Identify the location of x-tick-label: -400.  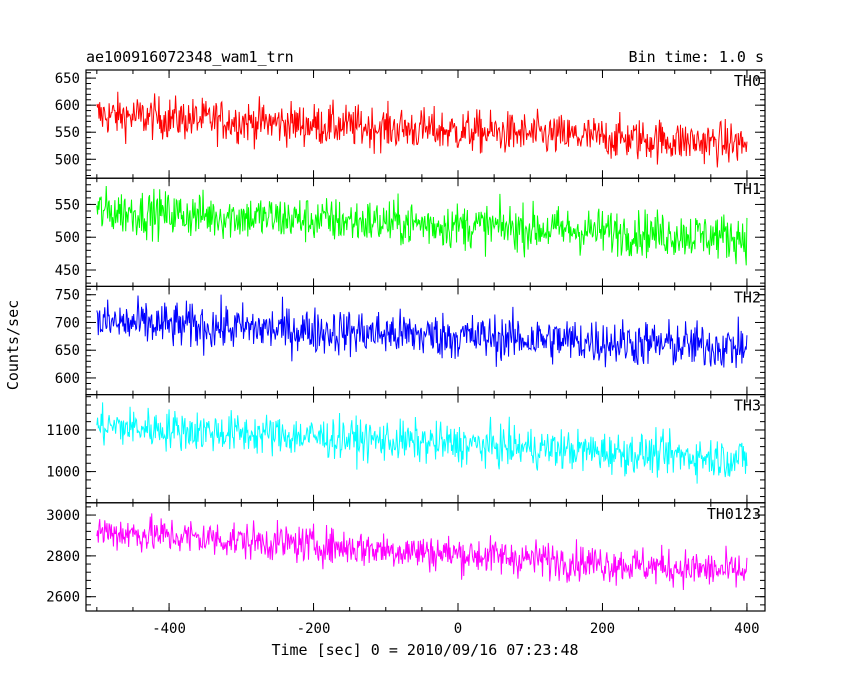
(169, 629).